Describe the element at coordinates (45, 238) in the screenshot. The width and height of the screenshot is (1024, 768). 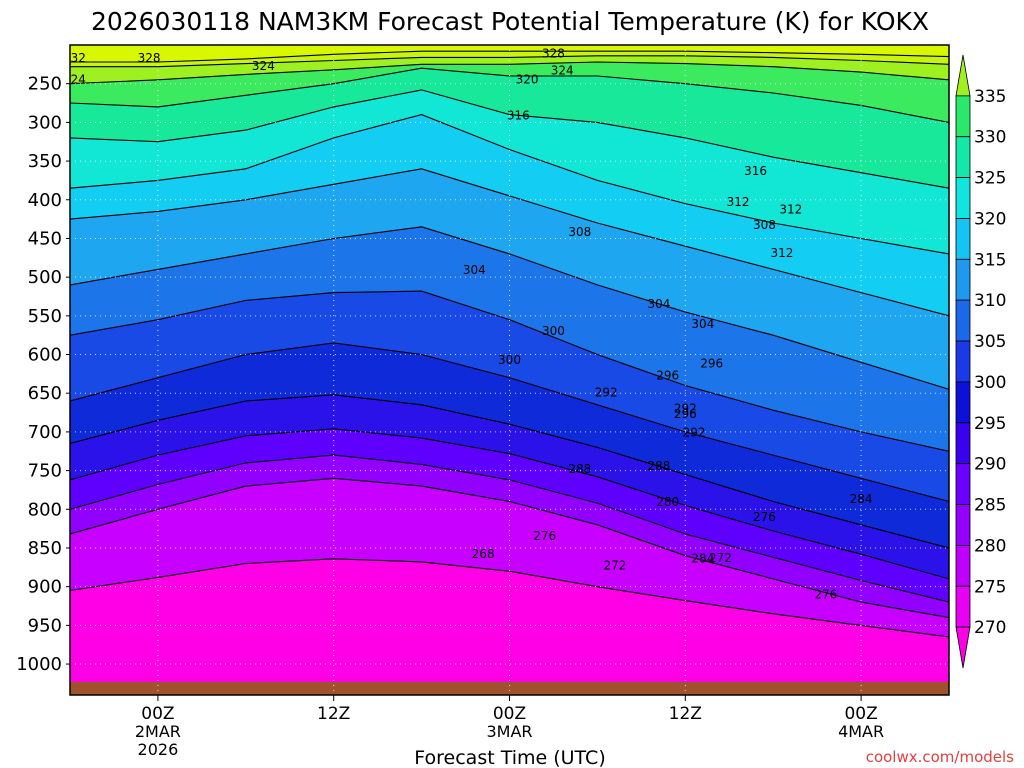
I see `y-tick-label: 450` at that location.